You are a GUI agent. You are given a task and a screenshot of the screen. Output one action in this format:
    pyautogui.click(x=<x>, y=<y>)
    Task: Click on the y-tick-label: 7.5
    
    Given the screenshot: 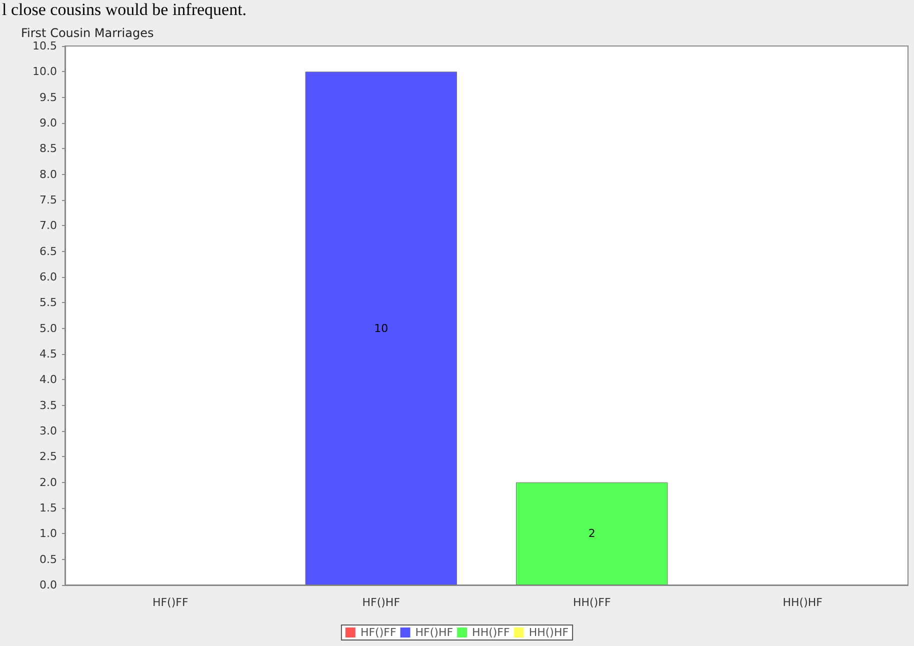 What is the action you would take?
    pyautogui.click(x=48, y=200)
    